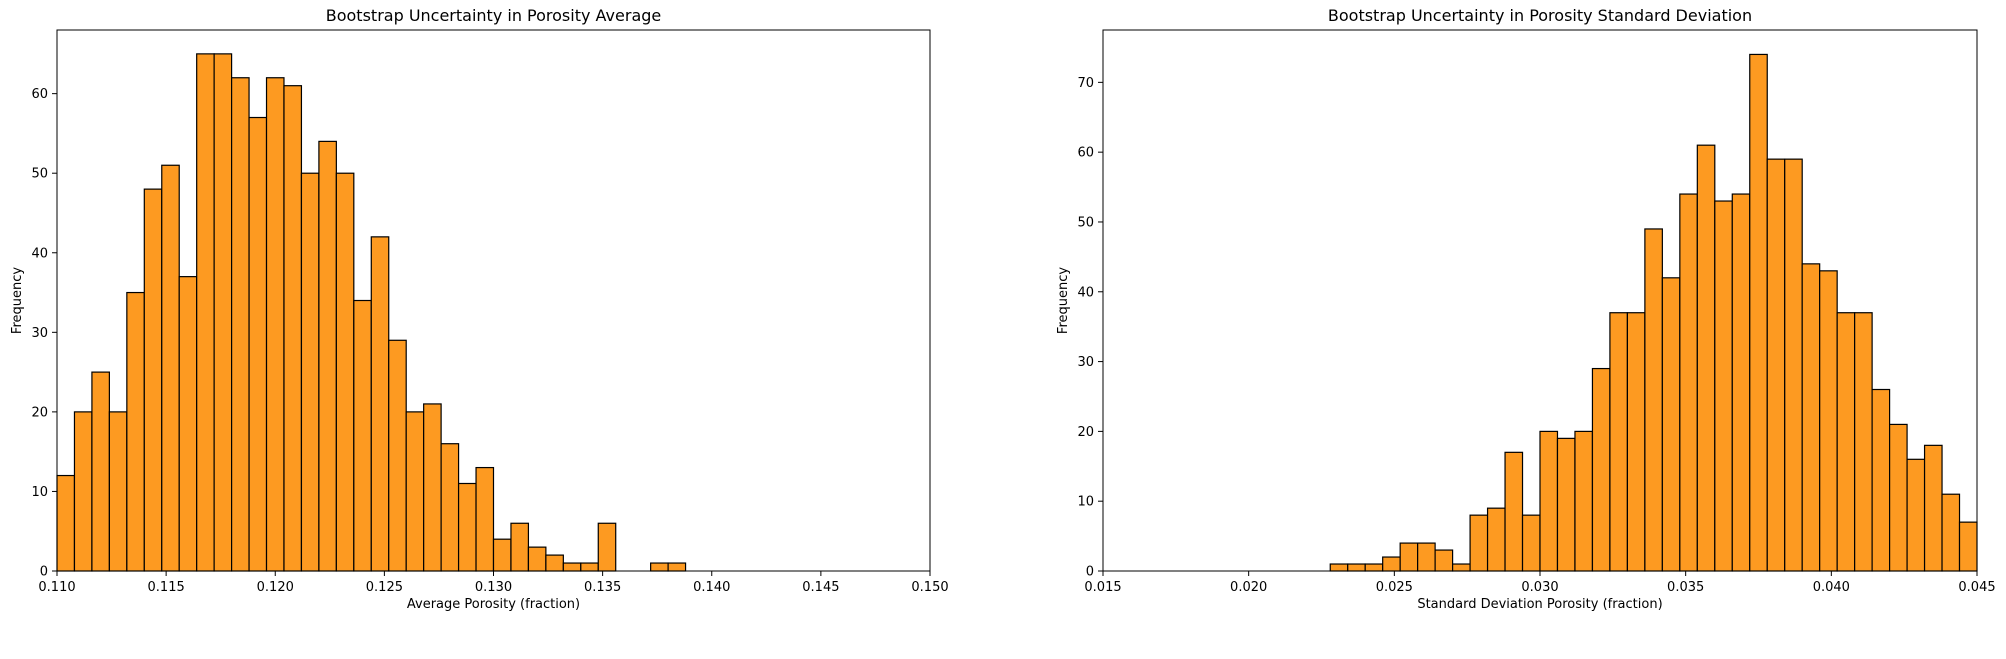 The image size is (2006, 659). Describe the element at coordinates (56, 587) in the screenshot. I see `x-tick-label: 0.110` at that location.